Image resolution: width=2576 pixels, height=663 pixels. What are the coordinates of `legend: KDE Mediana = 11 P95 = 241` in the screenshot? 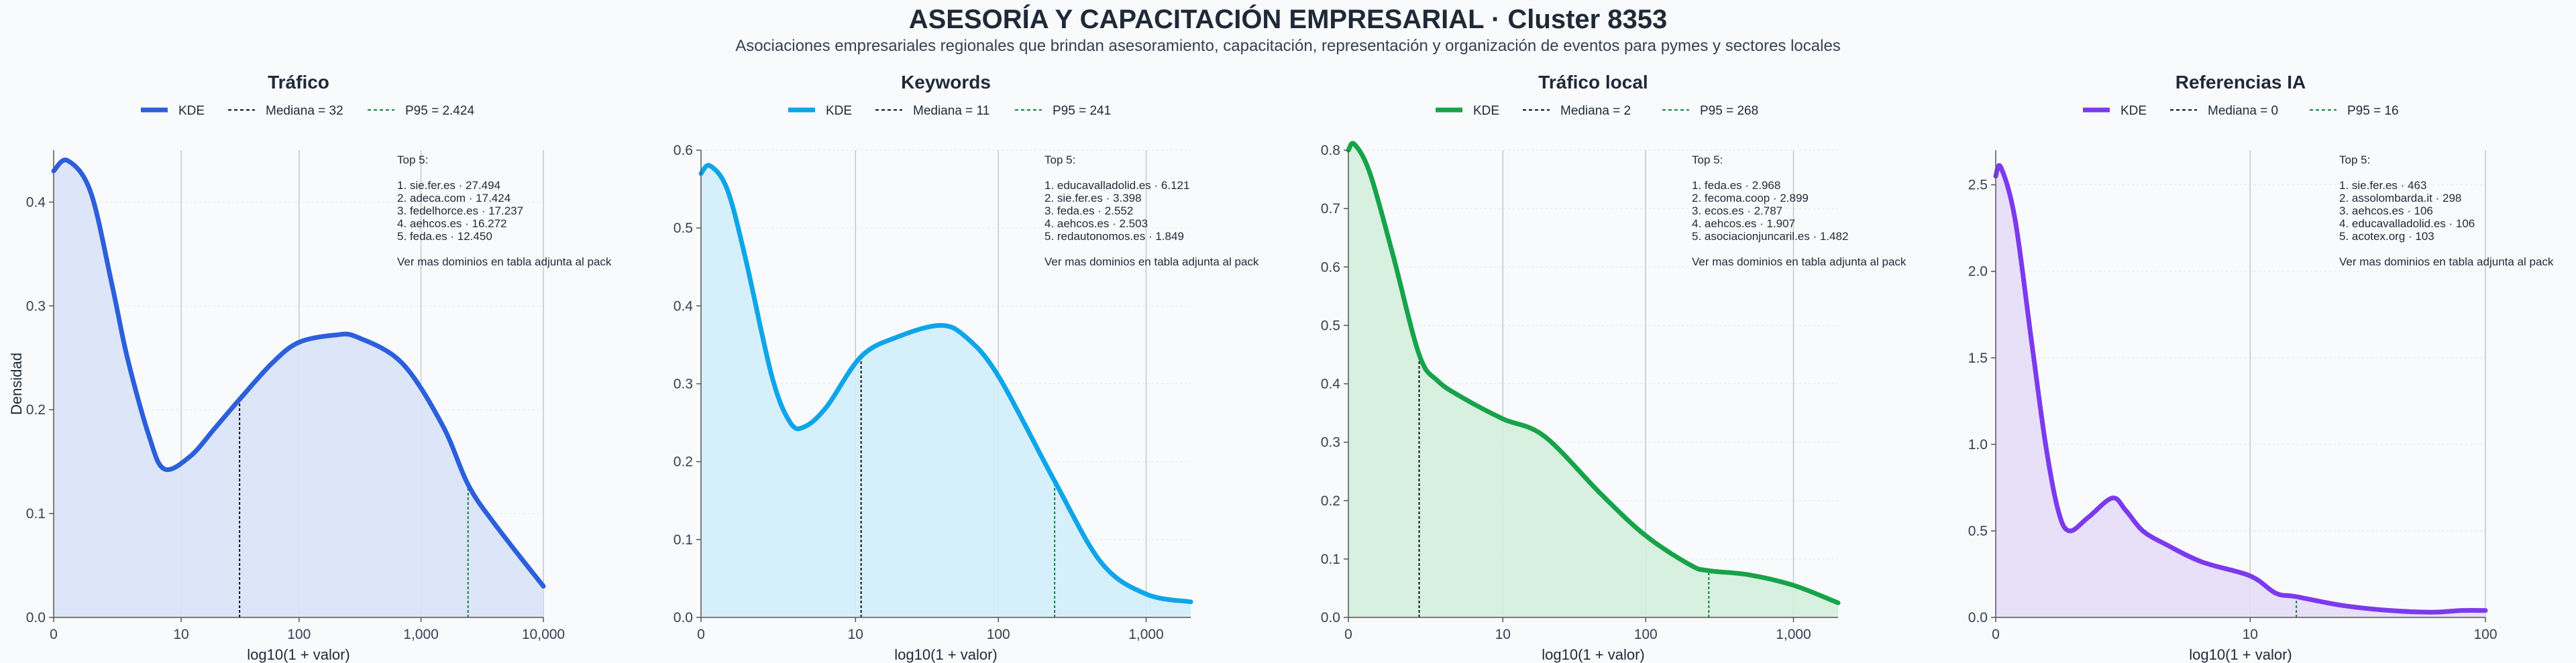 It's located at (949, 111).